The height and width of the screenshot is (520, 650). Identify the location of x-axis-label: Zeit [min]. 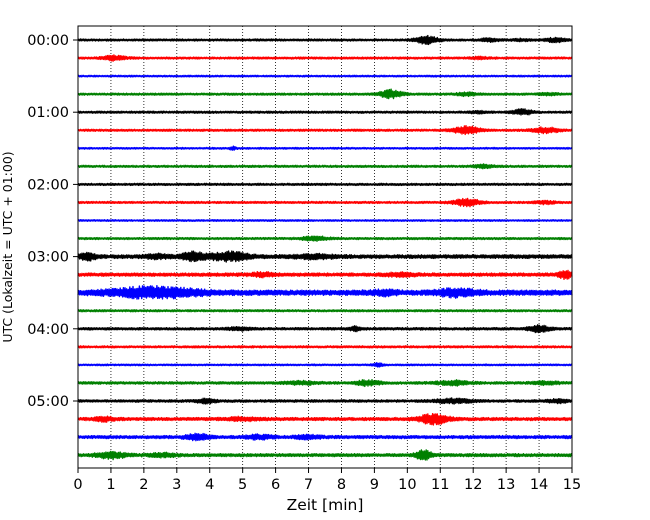
(325, 505).